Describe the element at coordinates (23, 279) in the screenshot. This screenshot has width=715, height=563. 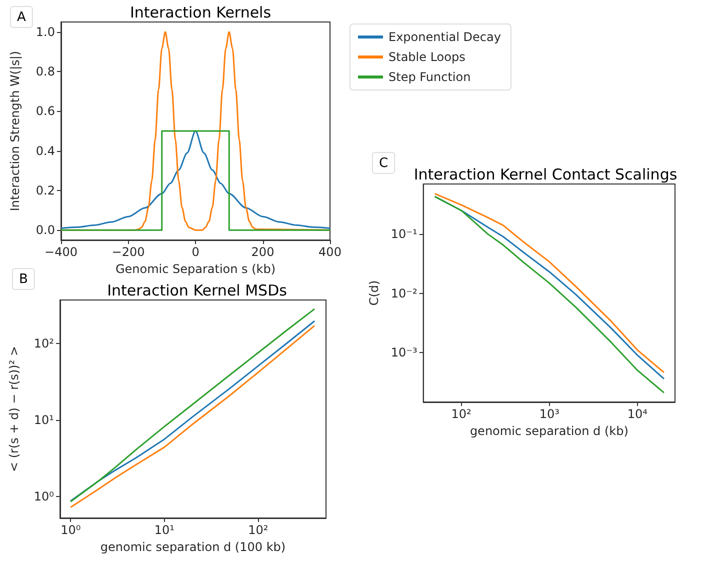
I see `text: B` at that location.